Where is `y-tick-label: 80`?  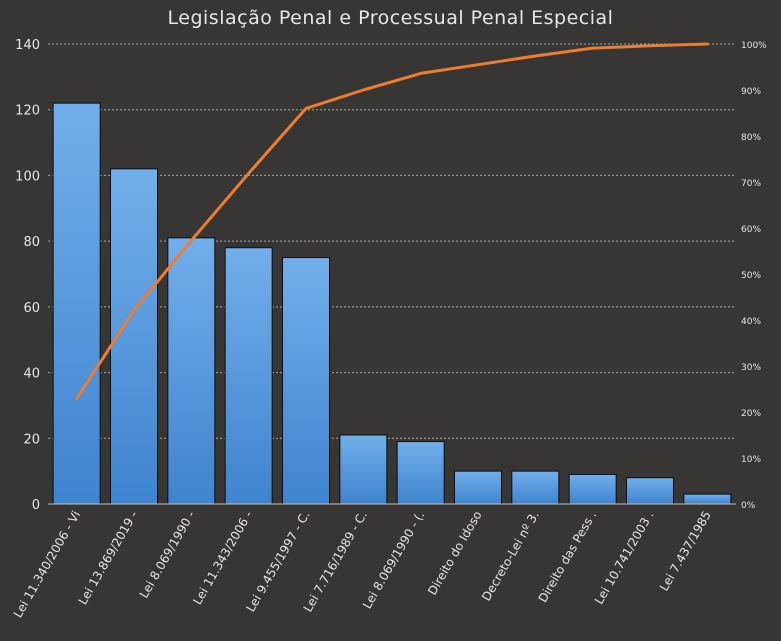
y-tick-label: 80 is located at coordinates (31, 242).